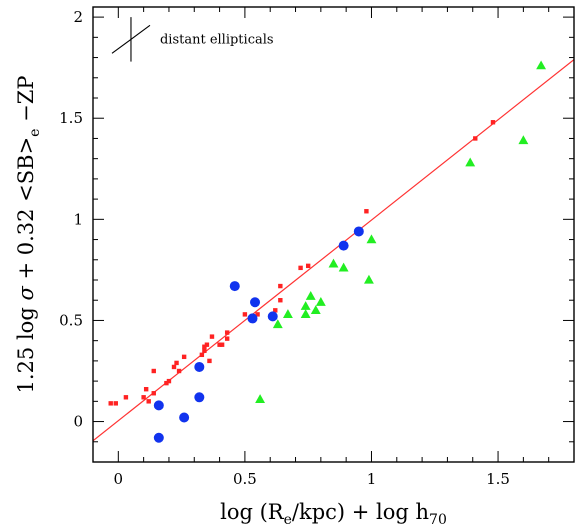  What do you see at coordinates (71, 118) in the screenshot?
I see `y-tick-label: 1.5` at bounding box center [71, 118].